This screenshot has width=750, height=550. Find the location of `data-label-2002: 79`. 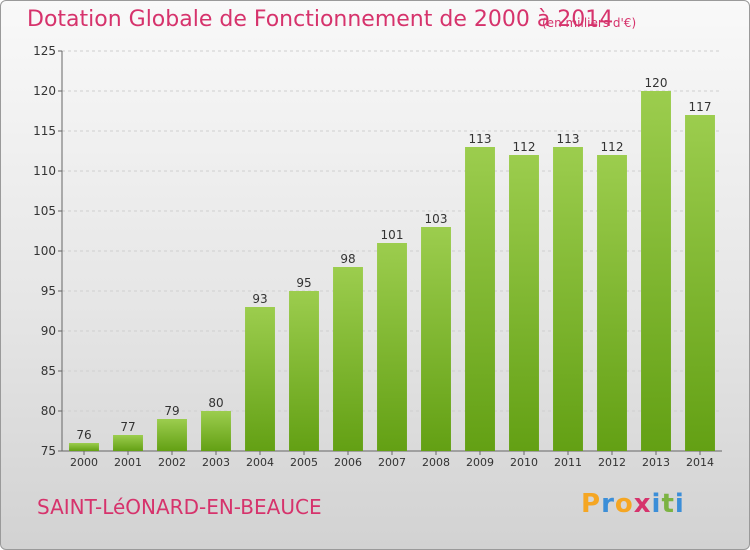

data-label-2002: 79 is located at coordinates (171, 411).